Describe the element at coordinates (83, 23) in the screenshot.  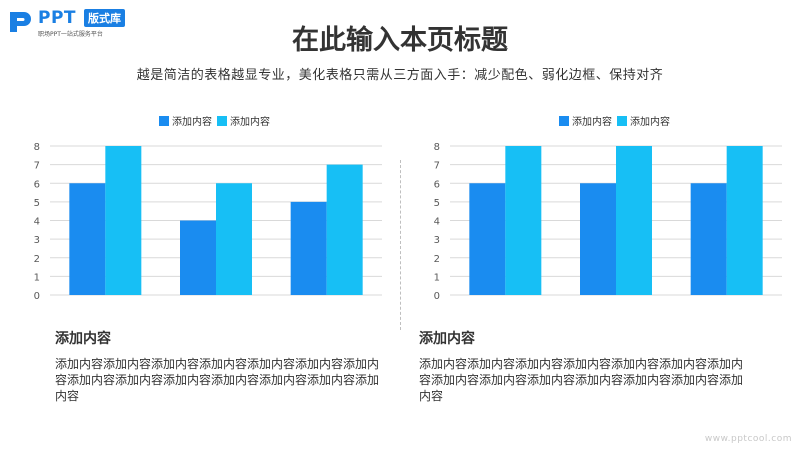
I see `brand-logo: PPT 版式库 职场PPT一站式服务平台` at that location.